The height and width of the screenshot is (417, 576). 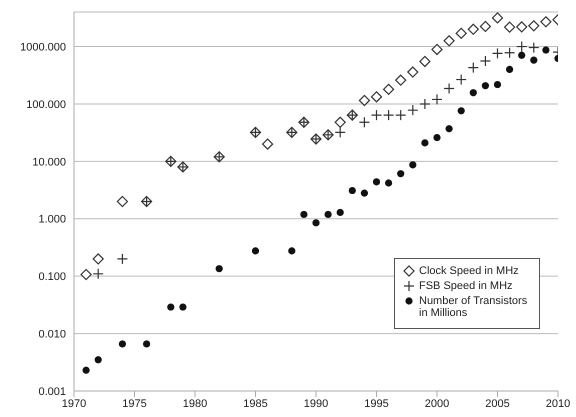 What do you see at coordinates (52, 220) in the screenshot?
I see `y-tick-label: 1.000` at bounding box center [52, 220].